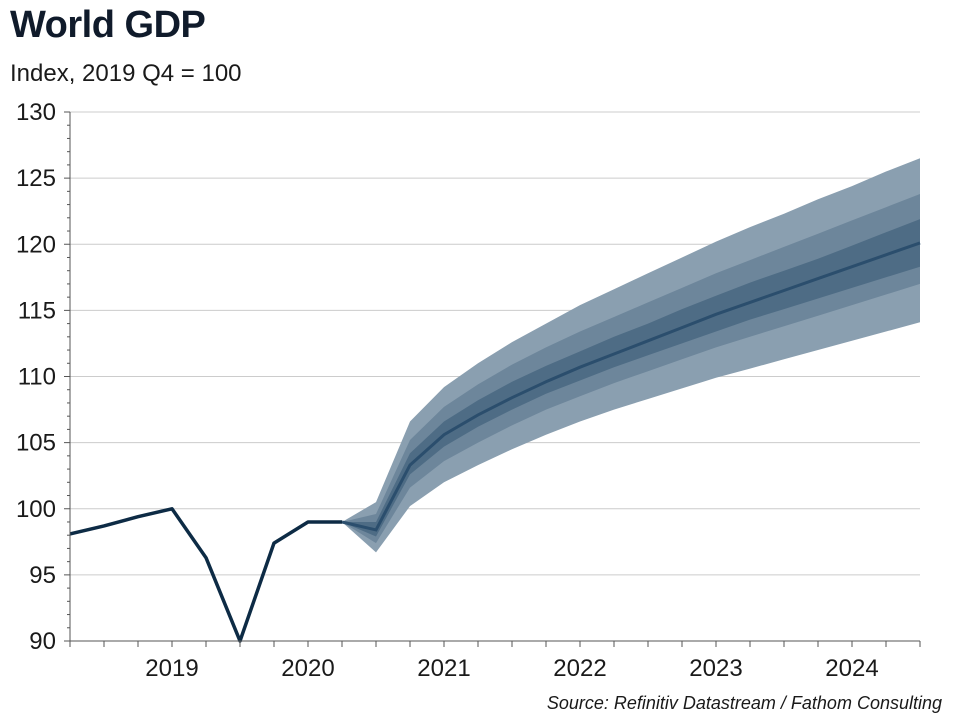 The height and width of the screenshot is (720, 960). Describe the element at coordinates (851, 668) in the screenshot. I see `x-tick-label: 2024` at that location.